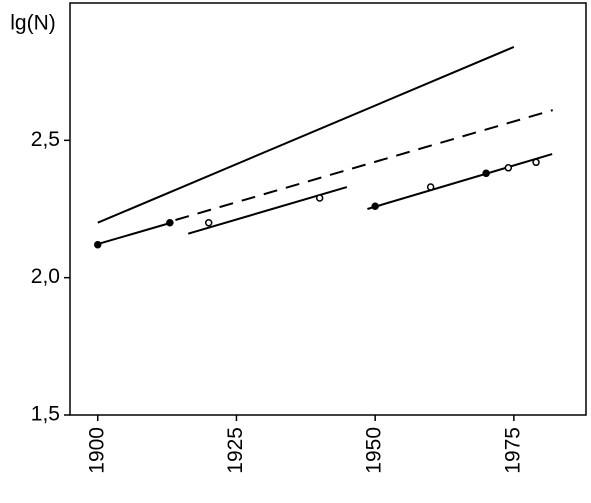  What do you see at coordinates (235, 450) in the screenshot?
I see `x-tick-label: 1925` at bounding box center [235, 450].